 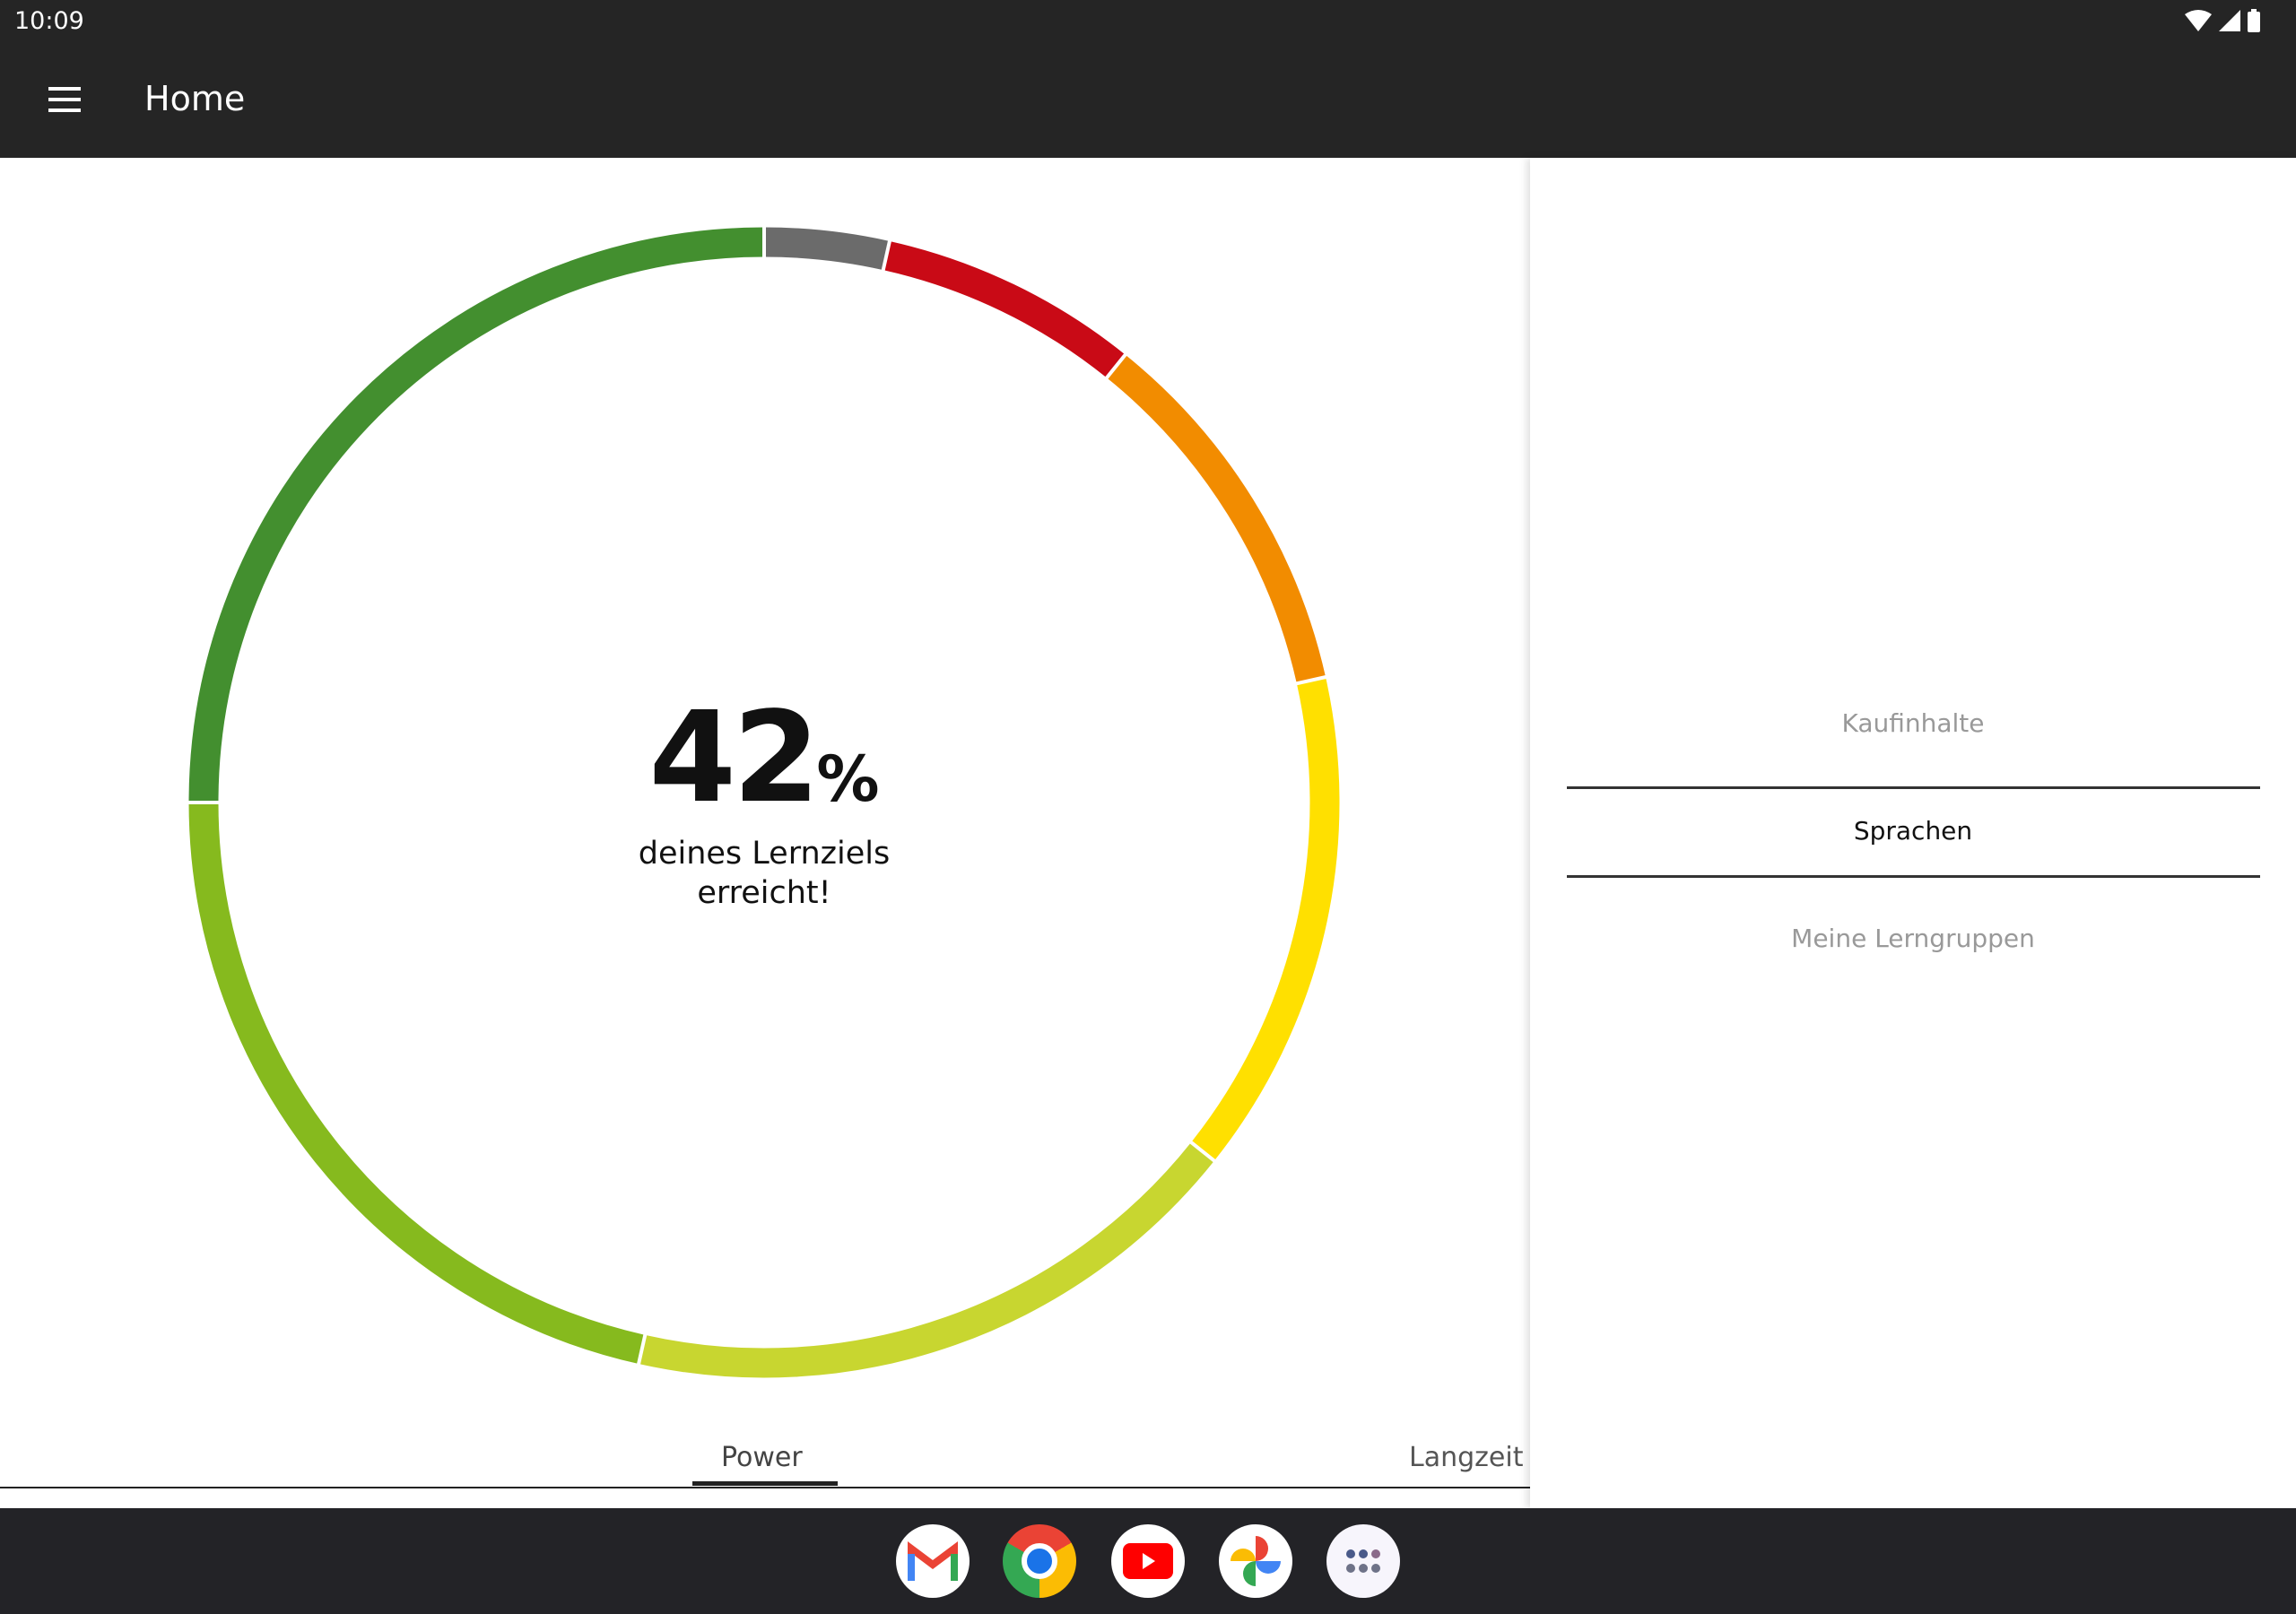 I want to click on menu-item-sprachen: Sprachen, so click(x=1913, y=831).